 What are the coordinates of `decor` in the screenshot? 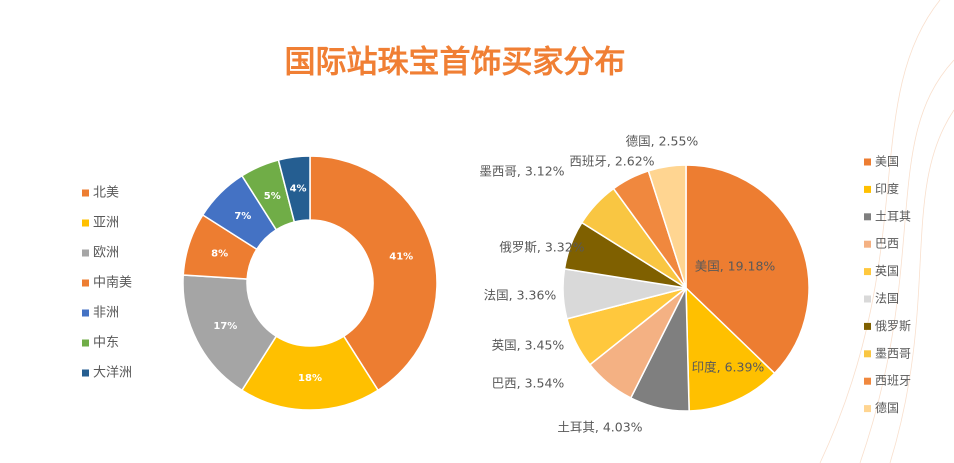 It's located at (886, 231).